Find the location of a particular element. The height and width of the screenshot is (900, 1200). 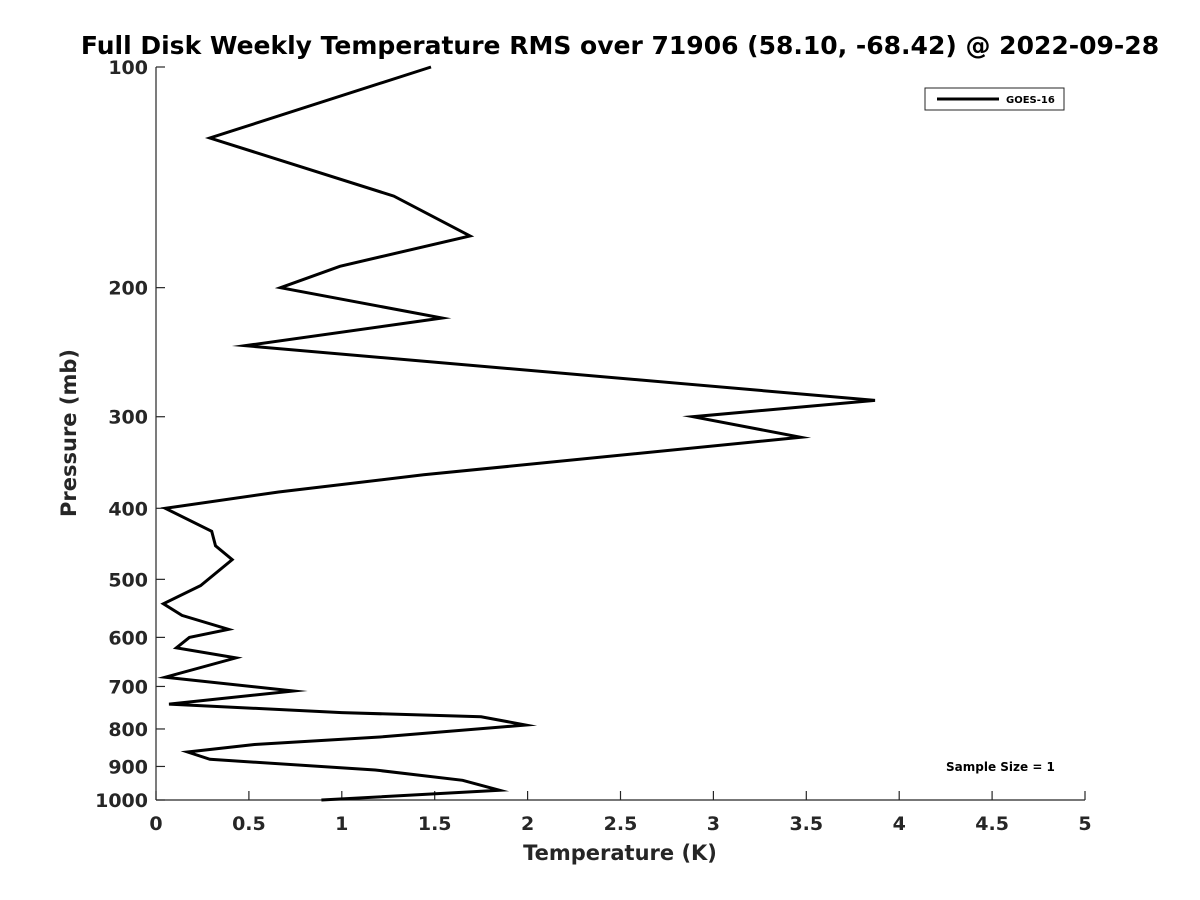

x-tick-label: 2.5 is located at coordinates (621, 824).